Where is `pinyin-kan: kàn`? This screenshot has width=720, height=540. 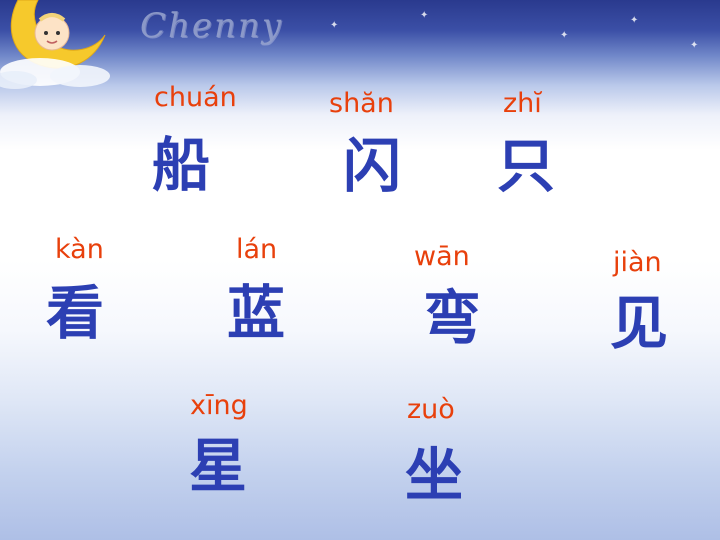
pinyin-kan: kàn is located at coordinates (79, 249).